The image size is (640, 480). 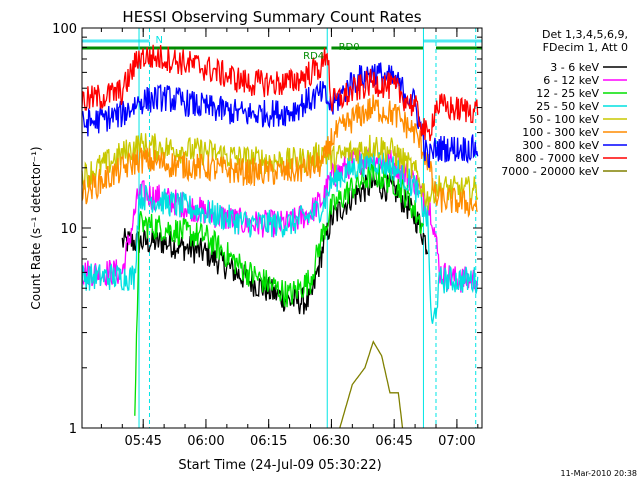 I want to click on timestamp: 11-Mar-2010 20:38, so click(x=599, y=473).